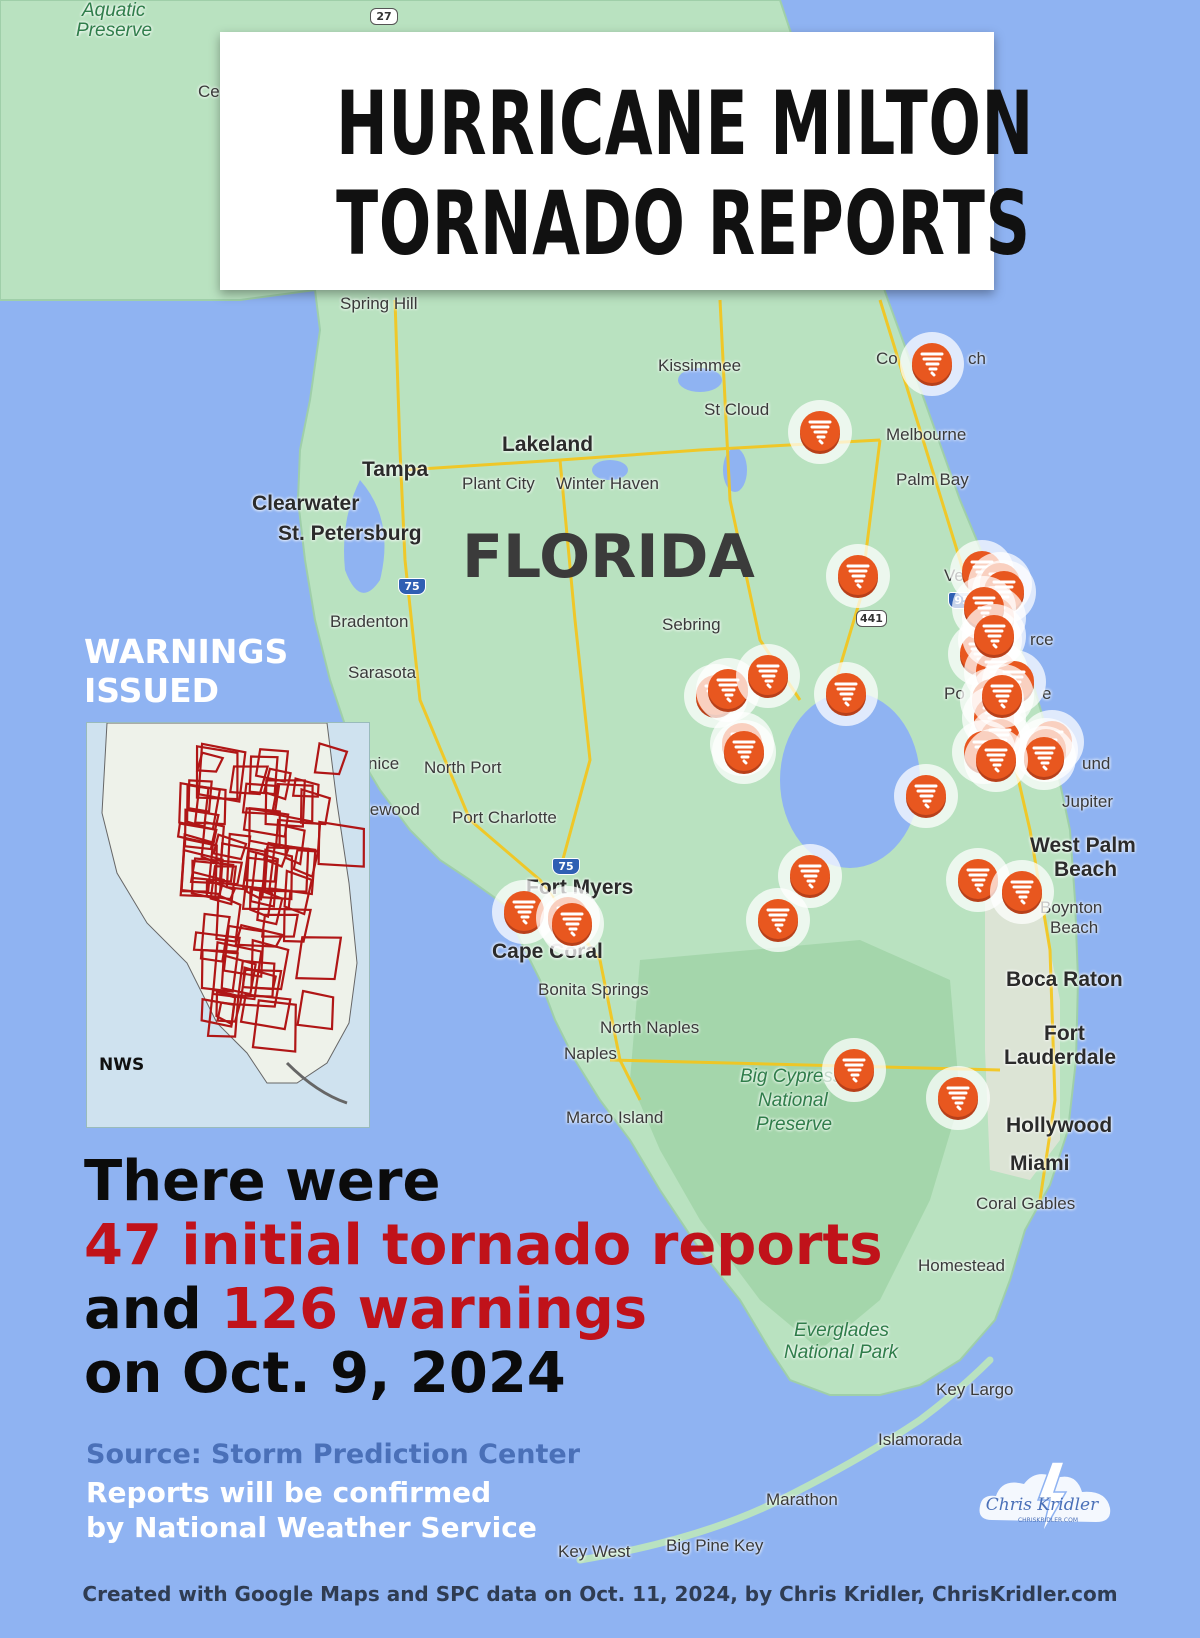 The width and height of the screenshot is (1200, 1638). I want to click on headline-and: and, so click(153, 1309).